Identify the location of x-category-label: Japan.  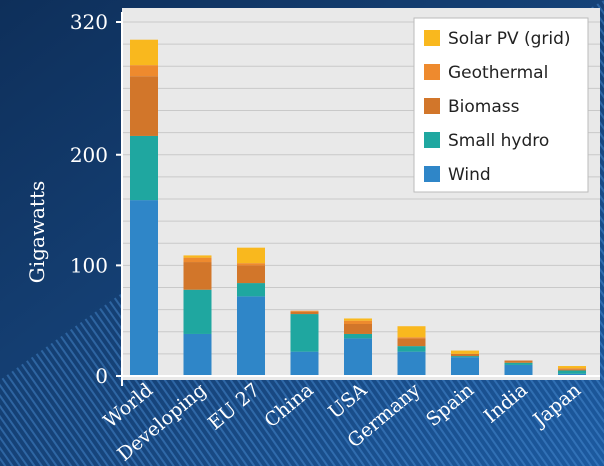
(557, 405).